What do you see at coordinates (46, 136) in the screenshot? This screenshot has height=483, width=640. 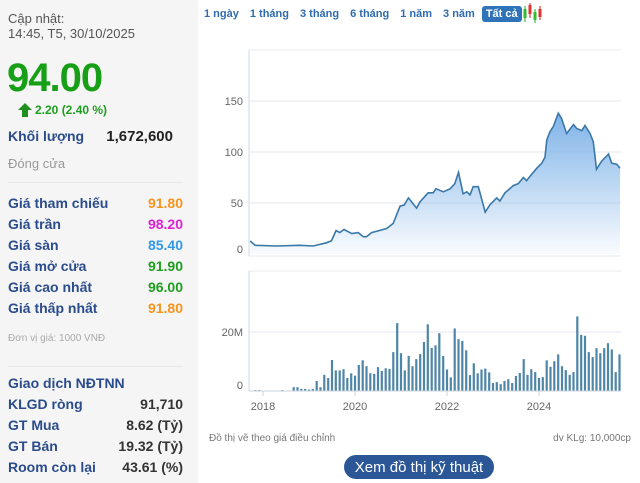 I see `volume-label: Khối lượng` at bounding box center [46, 136].